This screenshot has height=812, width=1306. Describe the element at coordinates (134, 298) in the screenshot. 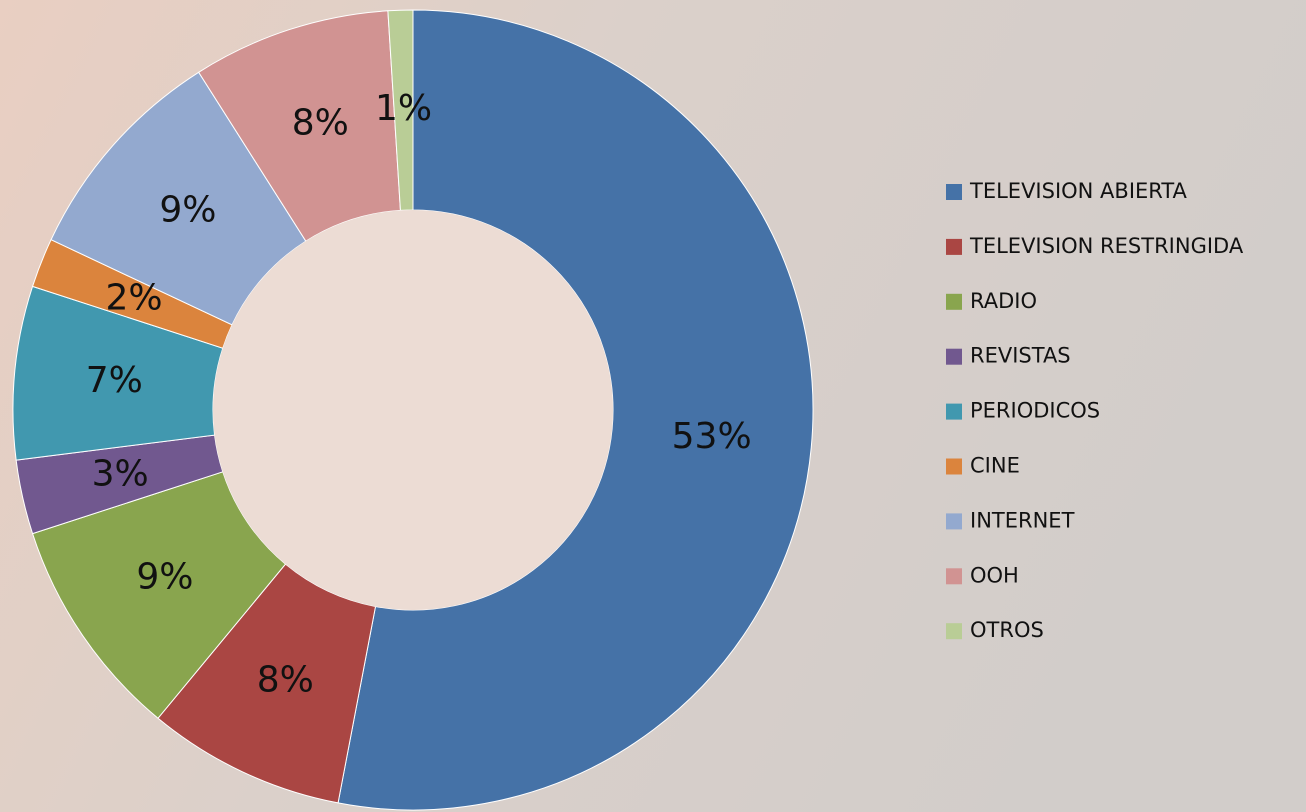

I see `data-label: 2%` at that location.